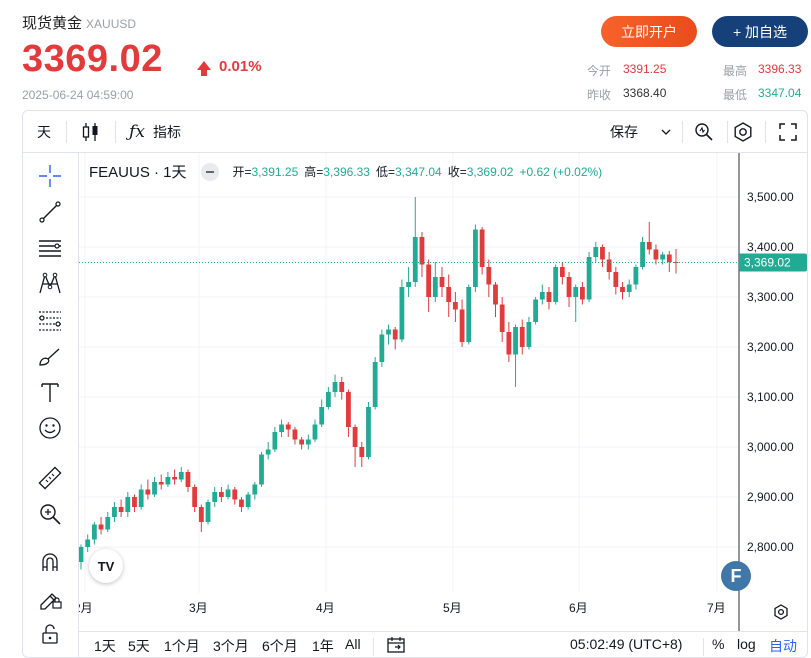 This screenshot has width=811, height=658. Describe the element at coordinates (111, 24) in the screenshot. I see `instrument-symbol: XAUUSD` at that location.